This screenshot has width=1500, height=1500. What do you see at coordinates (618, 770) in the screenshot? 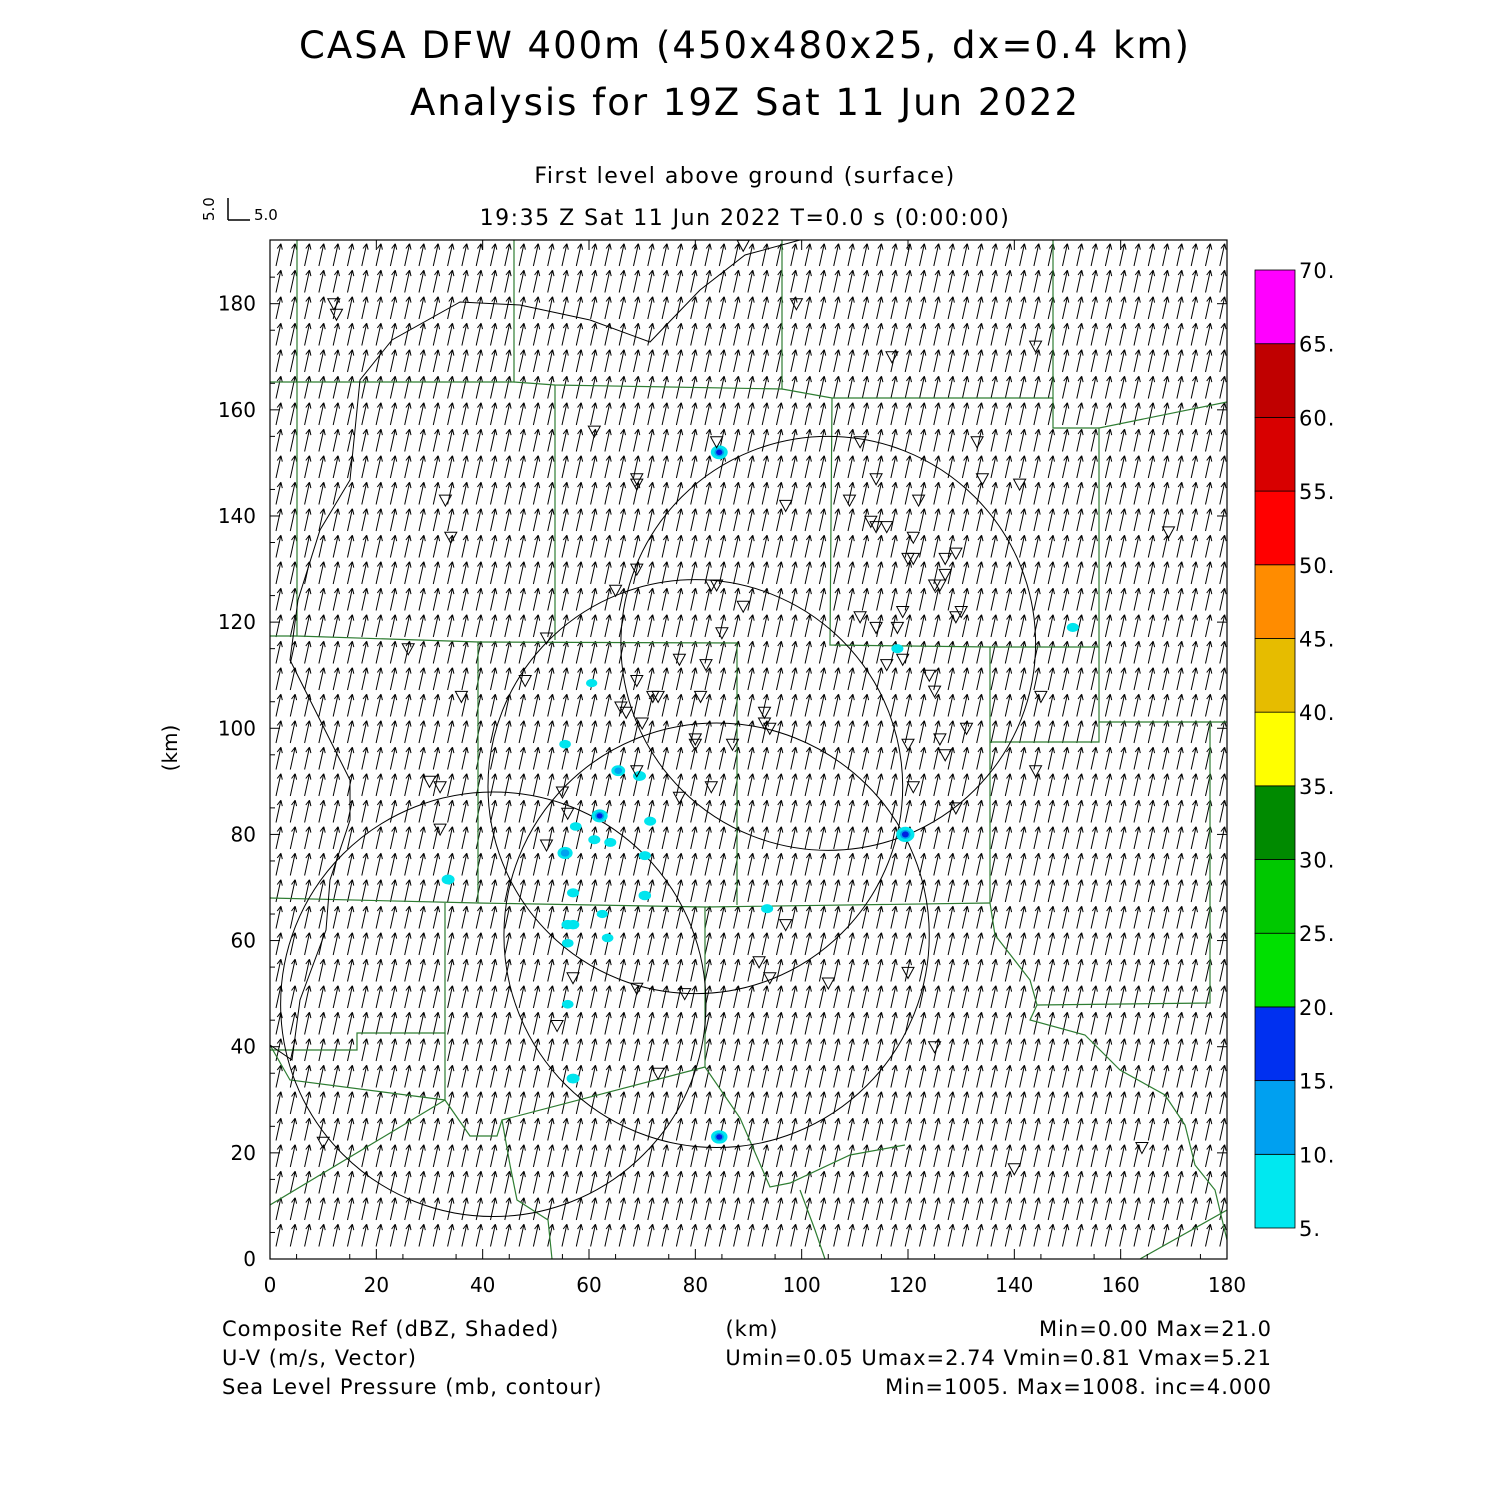
I see `echo-cell-core` at bounding box center [618, 770].